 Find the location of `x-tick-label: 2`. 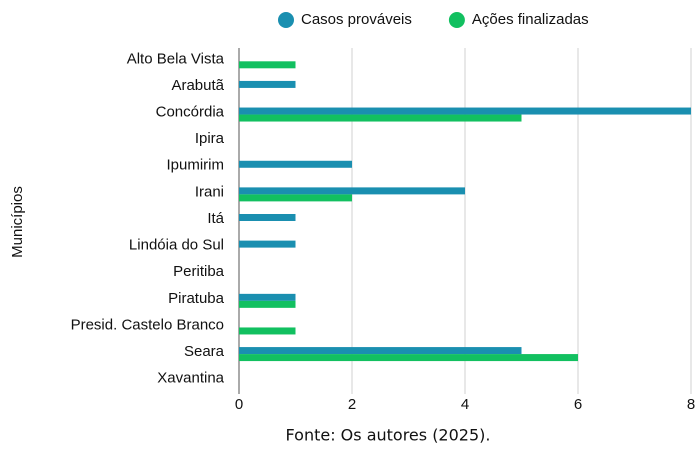

x-tick-label: 2 is located at coordinates (352, 404).